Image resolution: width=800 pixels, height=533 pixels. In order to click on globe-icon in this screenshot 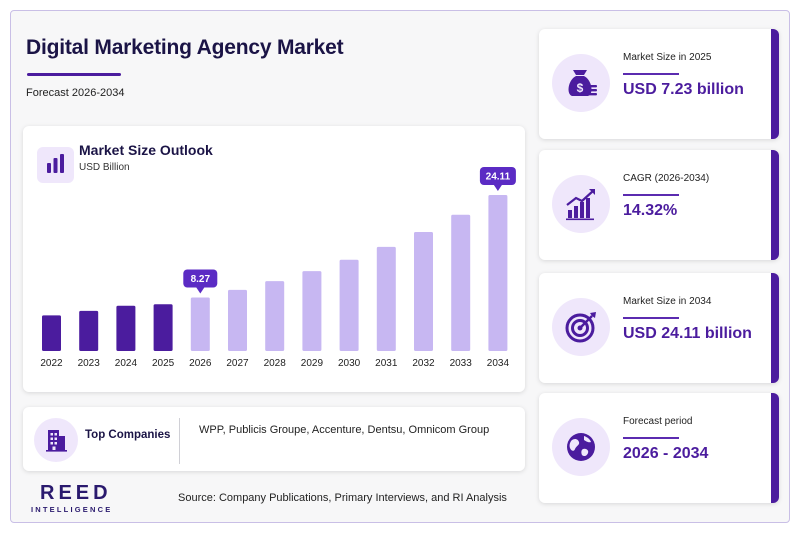, I will do `click(581, 447)`.